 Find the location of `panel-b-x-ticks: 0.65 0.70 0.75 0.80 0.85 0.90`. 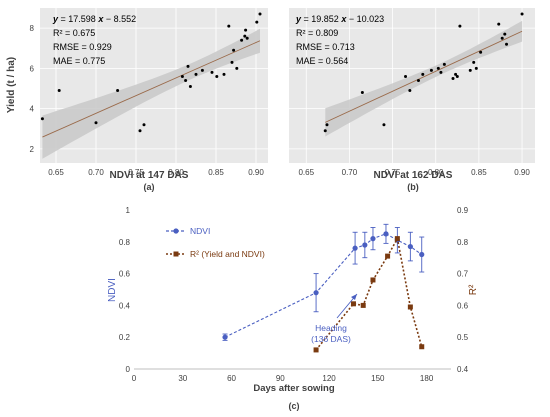

panel-b-x-ticks: 0.65 0.70 0.75 0.80 0.85 0.90 is located at coordinates (414, 172).